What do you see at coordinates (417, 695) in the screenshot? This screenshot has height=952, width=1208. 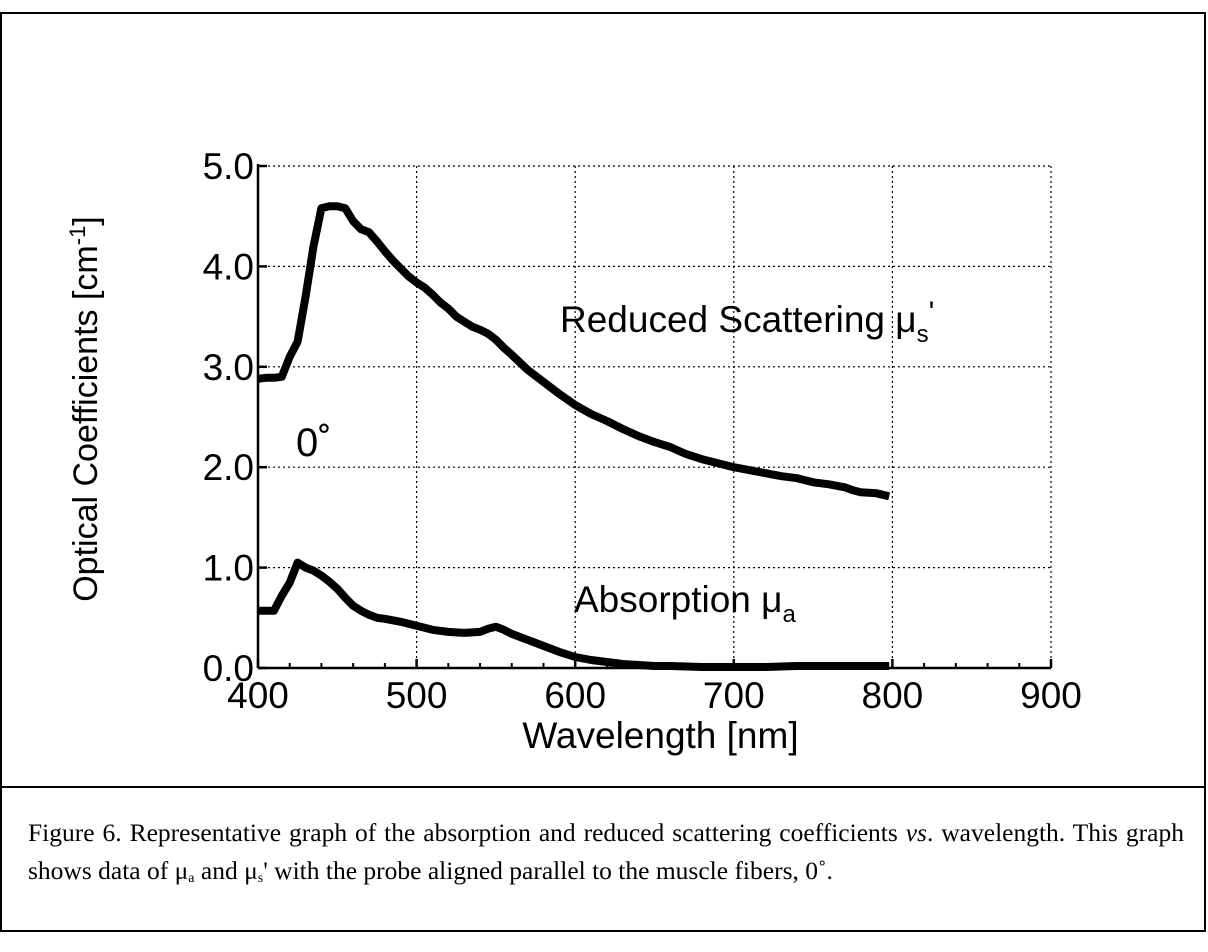 I see `x-tick-label: 500` at bounding box center [417, 695].